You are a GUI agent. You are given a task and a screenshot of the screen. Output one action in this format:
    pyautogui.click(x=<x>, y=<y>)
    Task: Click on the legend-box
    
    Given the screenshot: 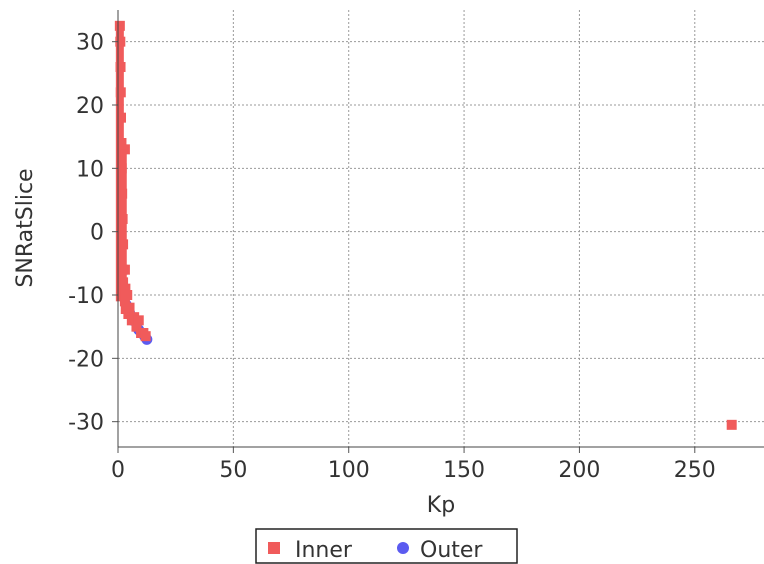 What is the action you would take?
    pyautogui.click(x=386, y=546)
    